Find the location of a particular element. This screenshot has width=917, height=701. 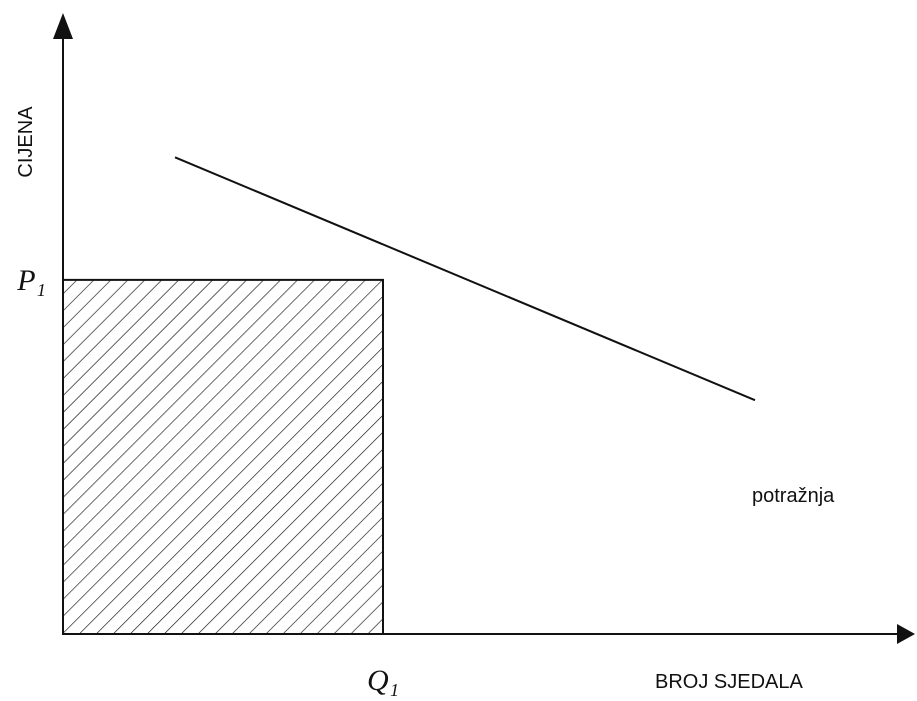

x-axis-label: BROJ SJEDALA is located at coordinates (729, 682).